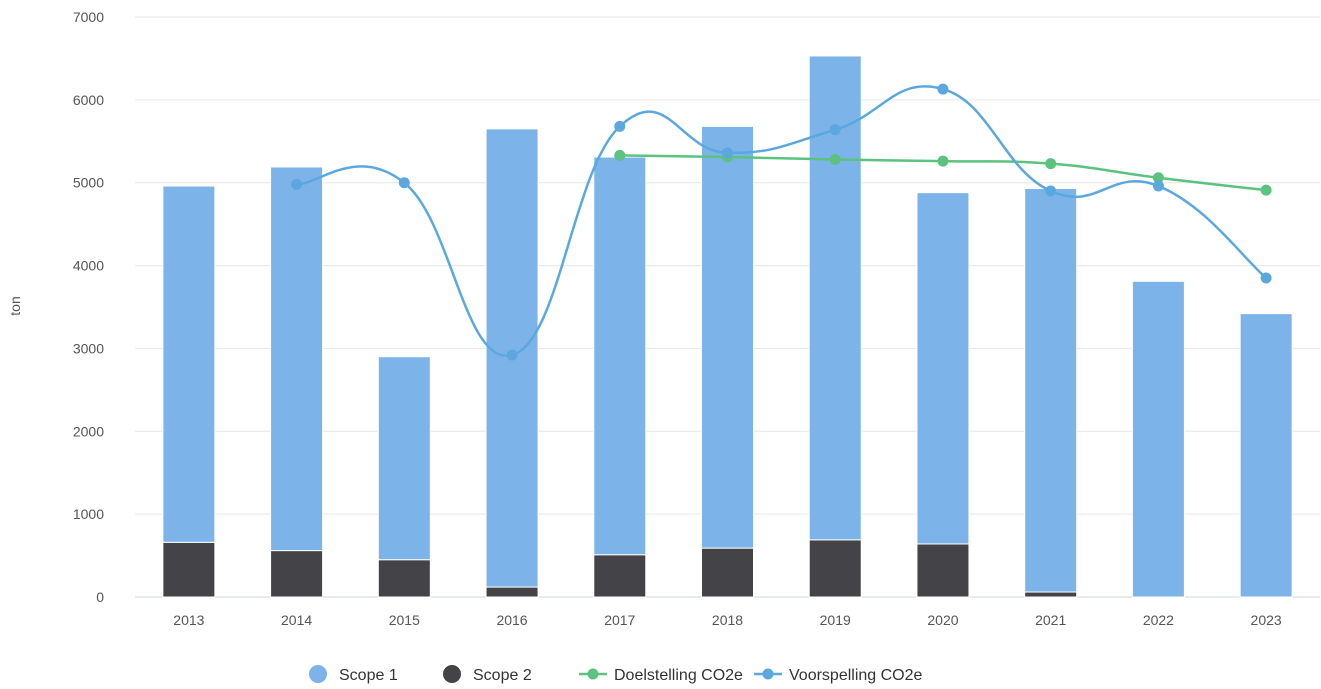 Image resolution: width=1321 pixels, height=689 pixels. What do you see at coordinates (88, 100) in the screenshot?
I see `y-tick-label: 6000` at bounding box center [88, 100].